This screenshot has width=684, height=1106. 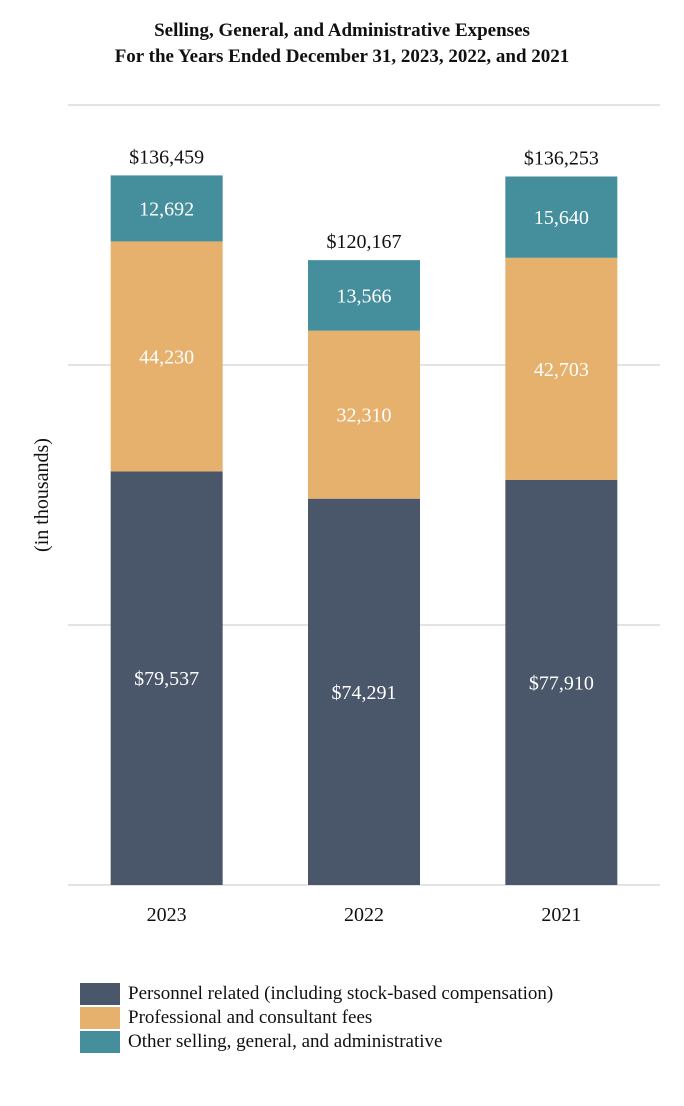 I want to click on bar-label-2022-series-0: $74,291, so click(x=364, y=693).